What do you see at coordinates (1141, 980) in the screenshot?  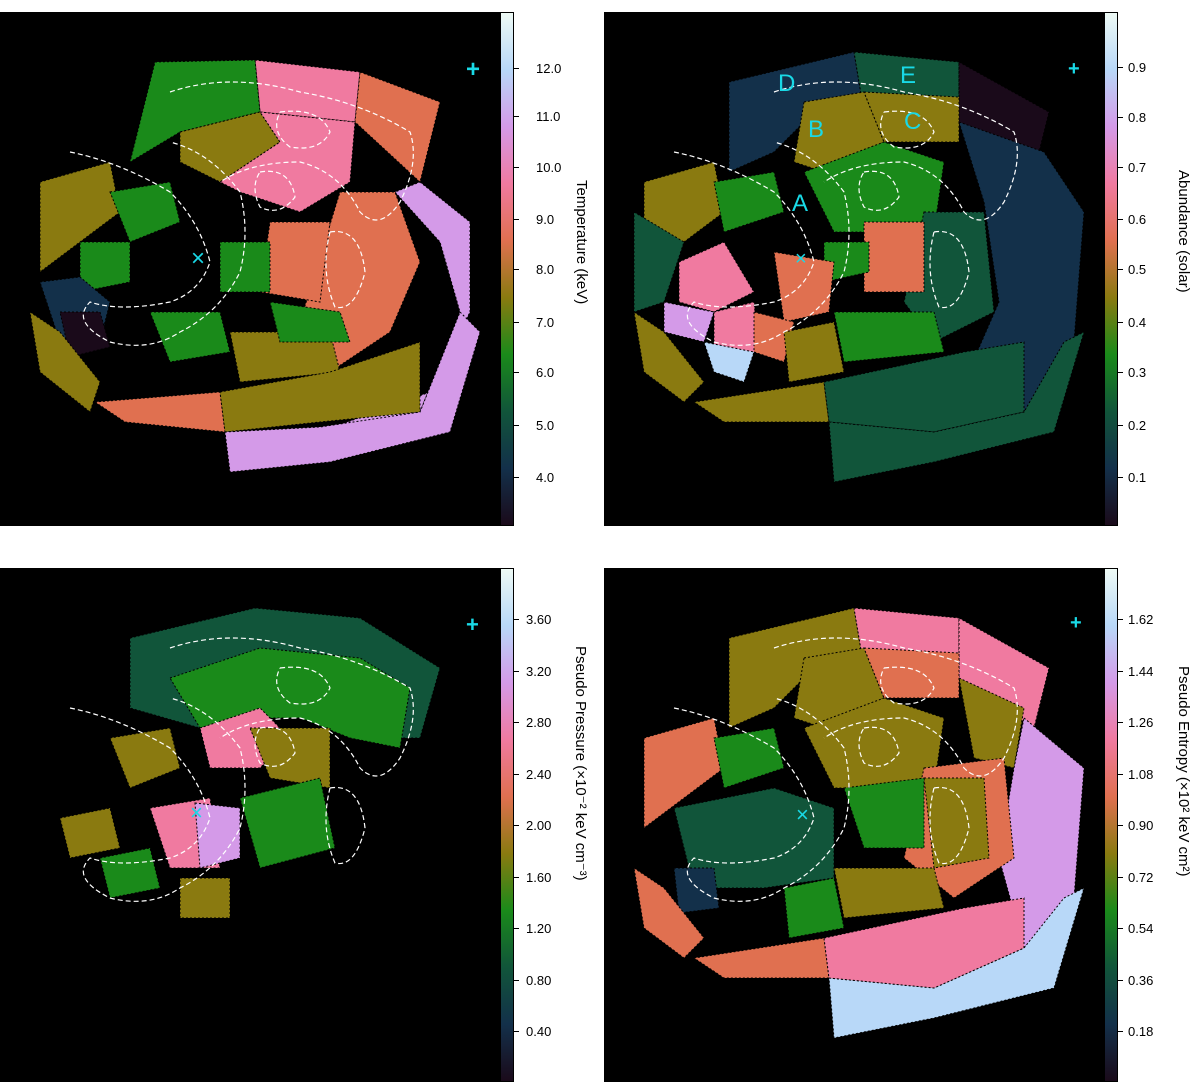 I see `colorbar-tick: 0.36` at bounding box center [1141, 980].